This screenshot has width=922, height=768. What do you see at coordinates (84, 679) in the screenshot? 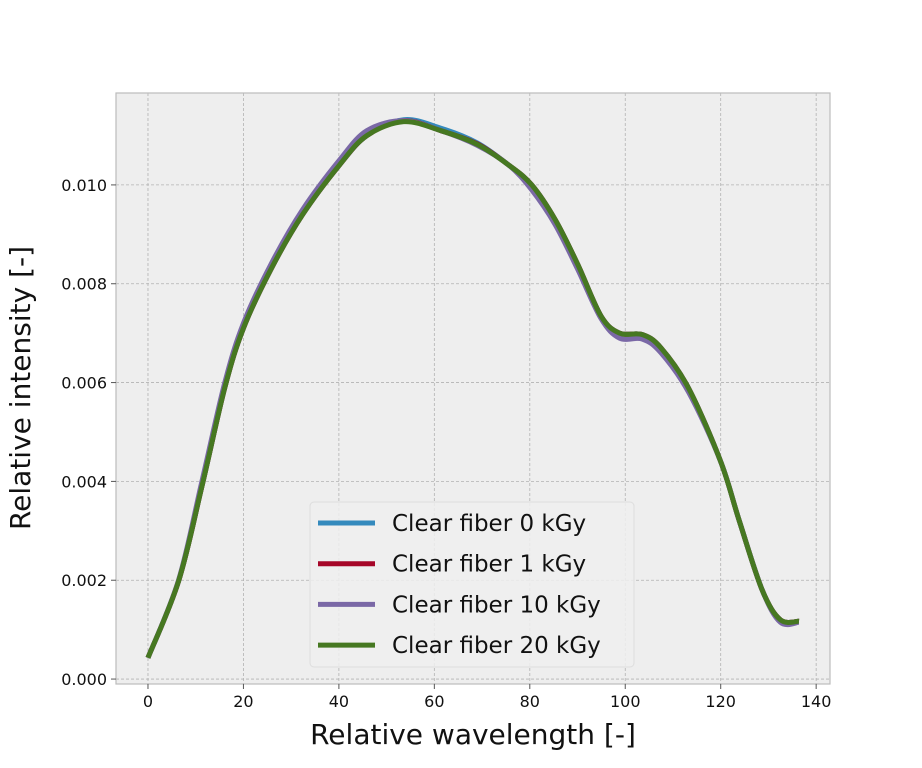
I see `y-tick-label: 0.000` at bounding box center [84, 679].